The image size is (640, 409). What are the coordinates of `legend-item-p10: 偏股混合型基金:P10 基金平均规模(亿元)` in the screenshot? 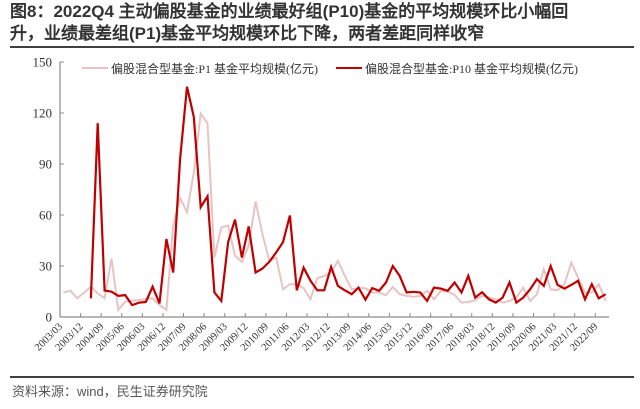 It's located at (457, 68).